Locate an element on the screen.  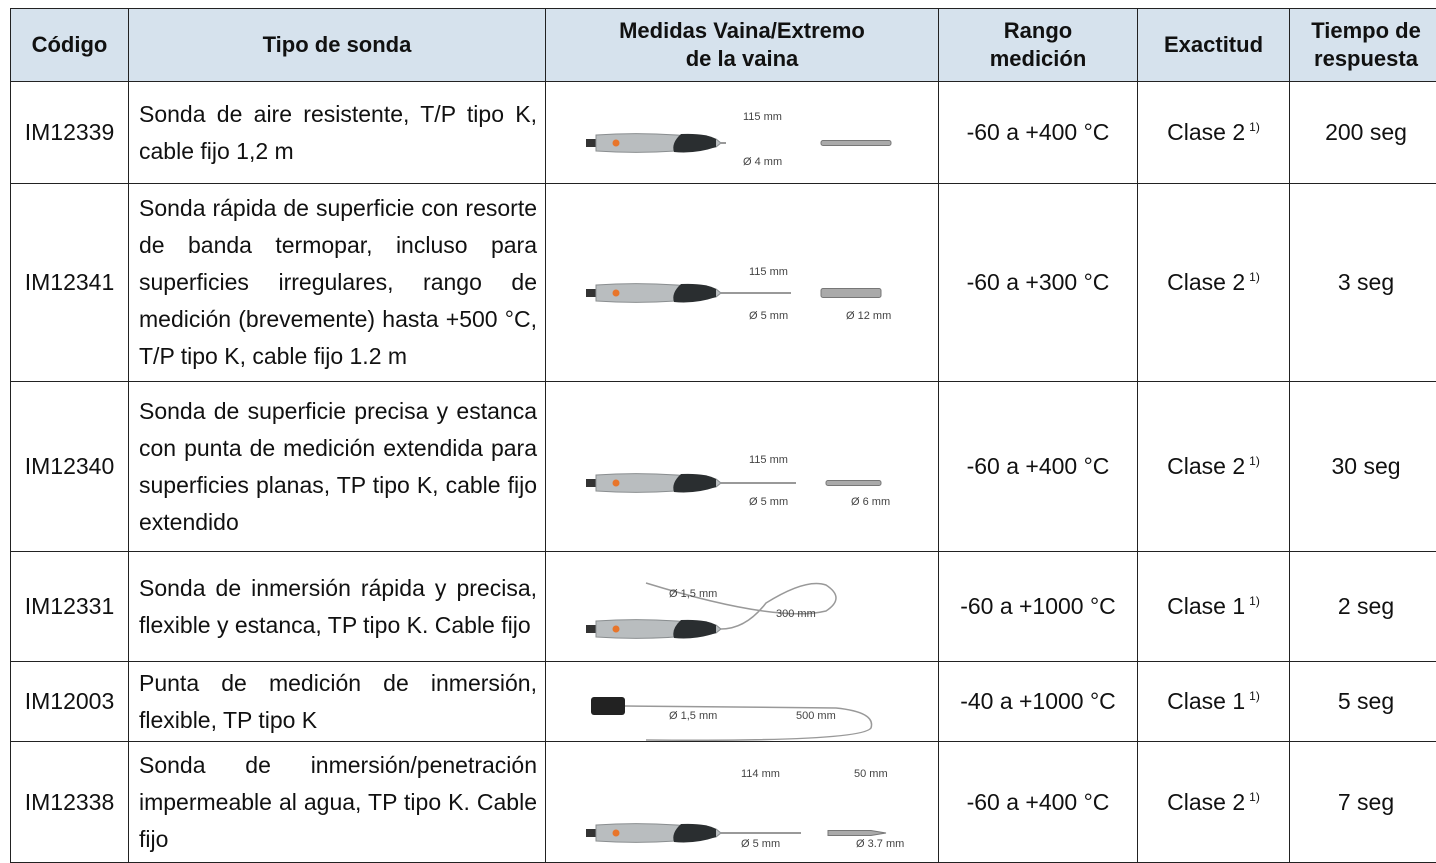
header-line: Tipo de sonda is located at coordinates (337, 45).